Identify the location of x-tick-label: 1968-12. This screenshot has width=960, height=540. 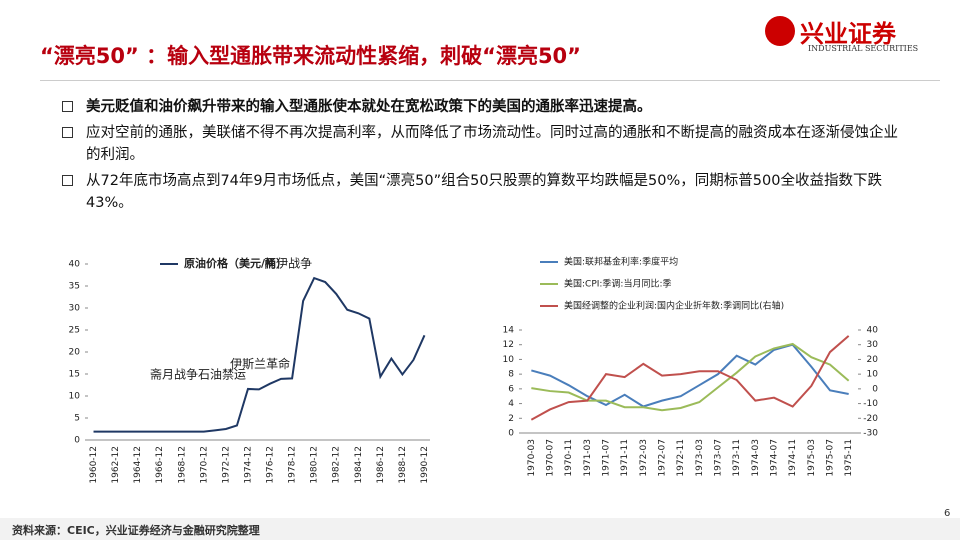
(182, 465).